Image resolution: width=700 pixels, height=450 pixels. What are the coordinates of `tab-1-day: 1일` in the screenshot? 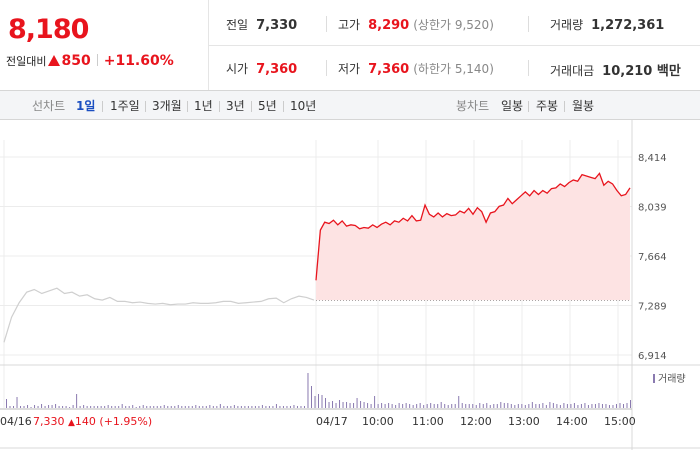 It's located at (86, 106).